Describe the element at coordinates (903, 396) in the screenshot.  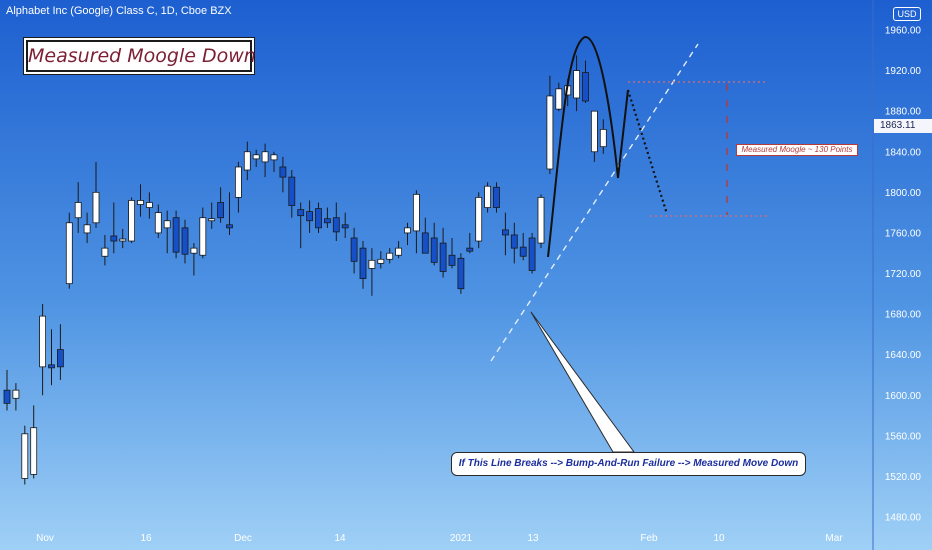
I see `price-tick-label: 1600.00` at that location.